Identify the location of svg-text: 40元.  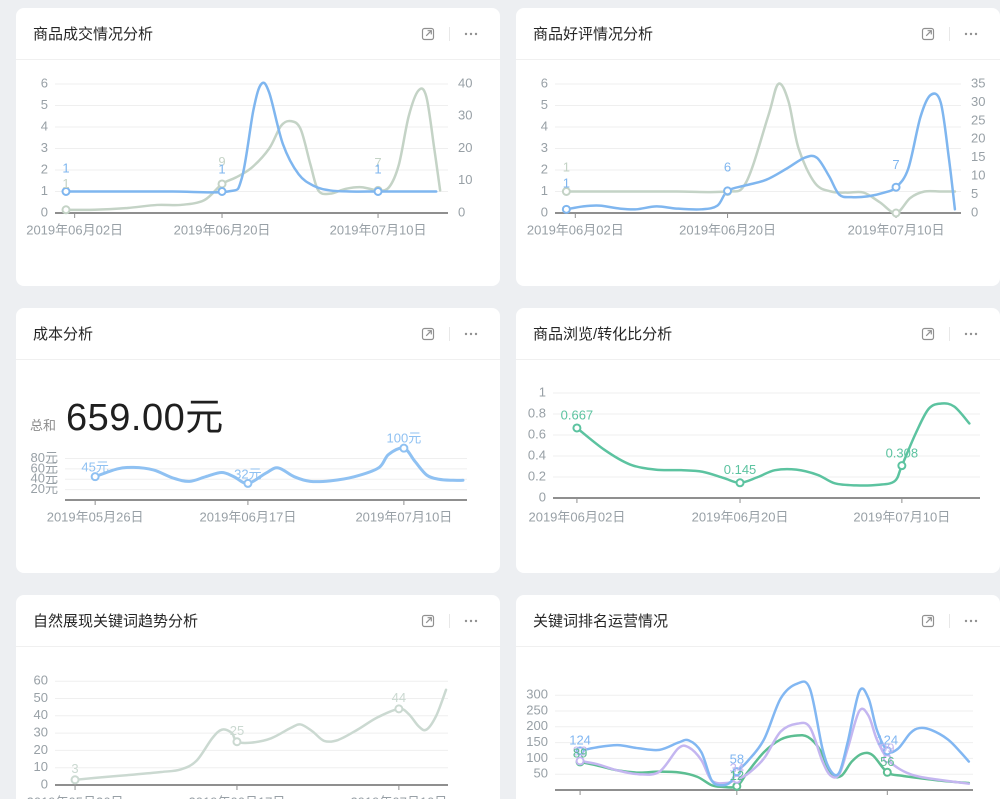
(44, 478).